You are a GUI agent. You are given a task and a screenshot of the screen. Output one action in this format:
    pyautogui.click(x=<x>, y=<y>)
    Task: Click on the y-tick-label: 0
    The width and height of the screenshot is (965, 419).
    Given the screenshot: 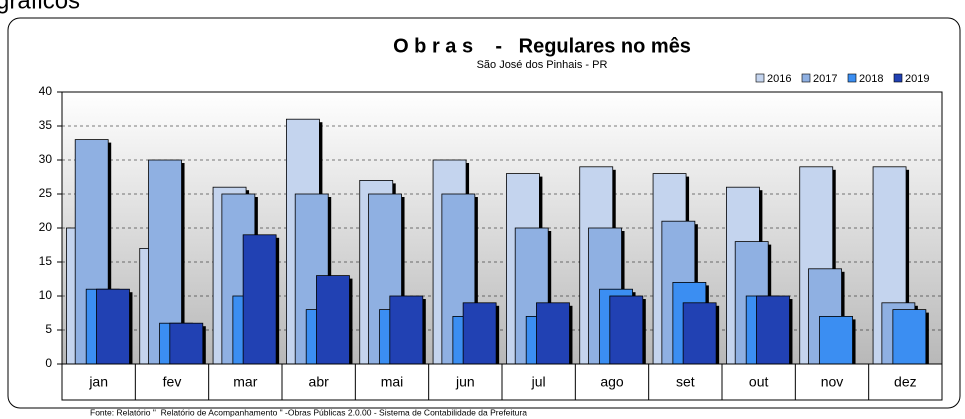 What is the action you would take?
    pyautogui.click(x=48, y=363)
    